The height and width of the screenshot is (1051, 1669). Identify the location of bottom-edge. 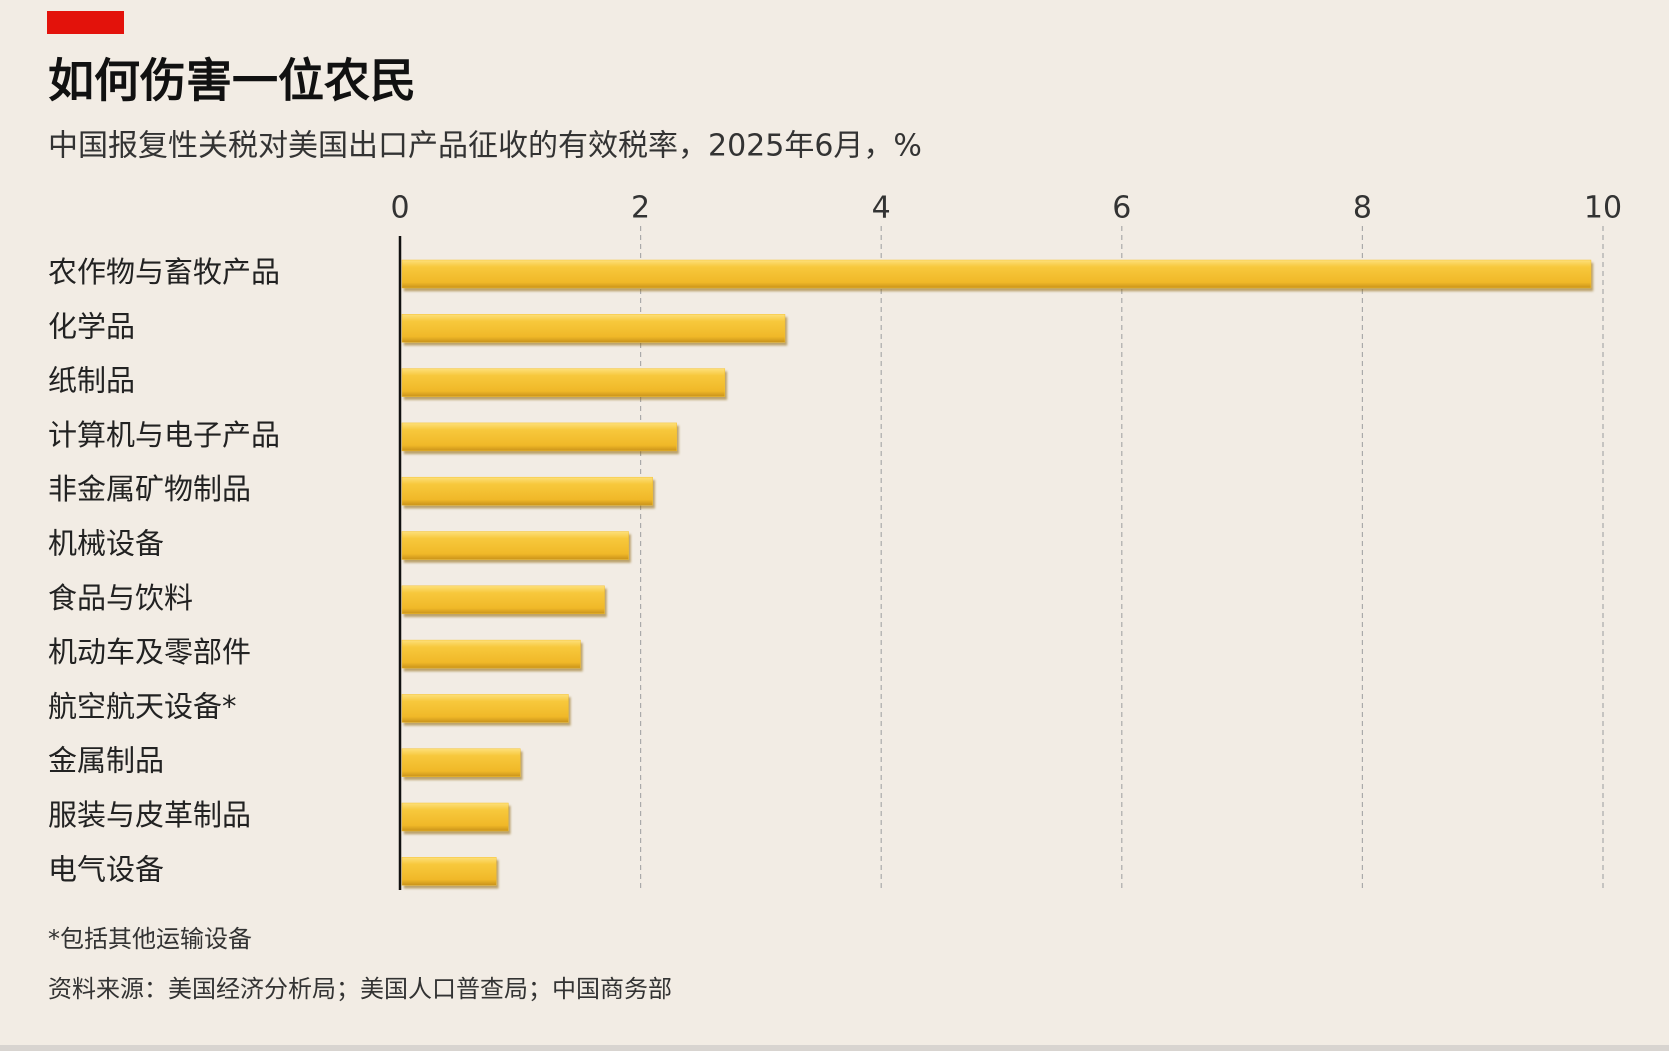
(834, 1048).